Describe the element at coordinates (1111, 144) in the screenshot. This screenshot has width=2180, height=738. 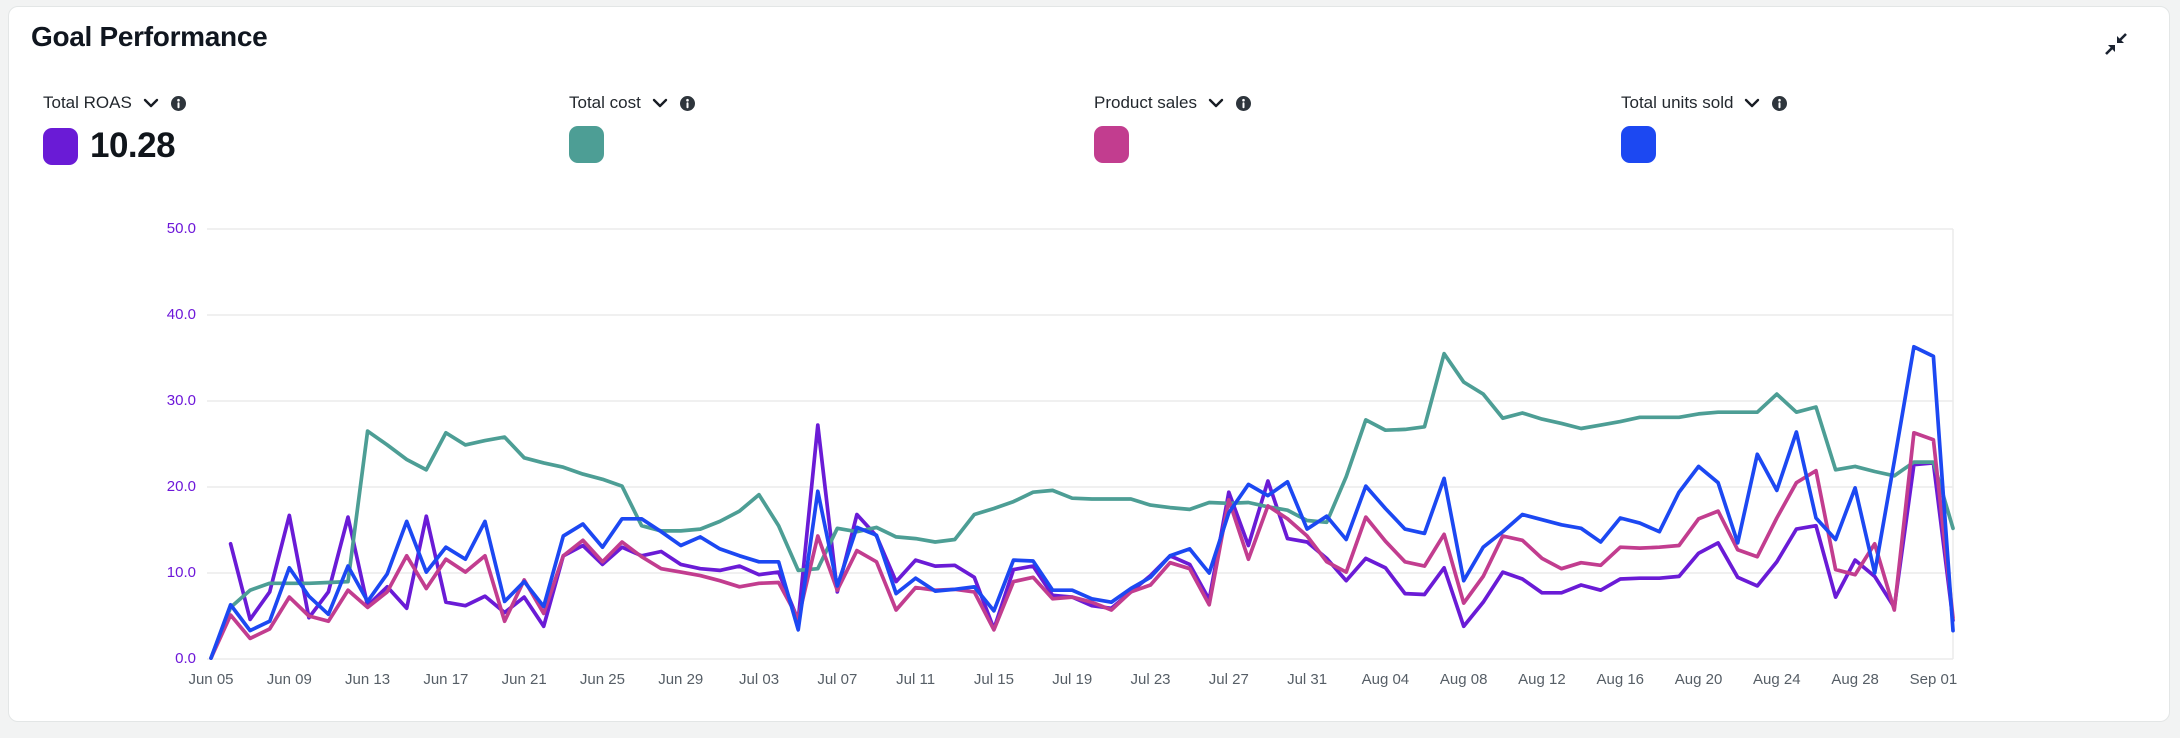
I see `series-swatch-product-sales` at that location.